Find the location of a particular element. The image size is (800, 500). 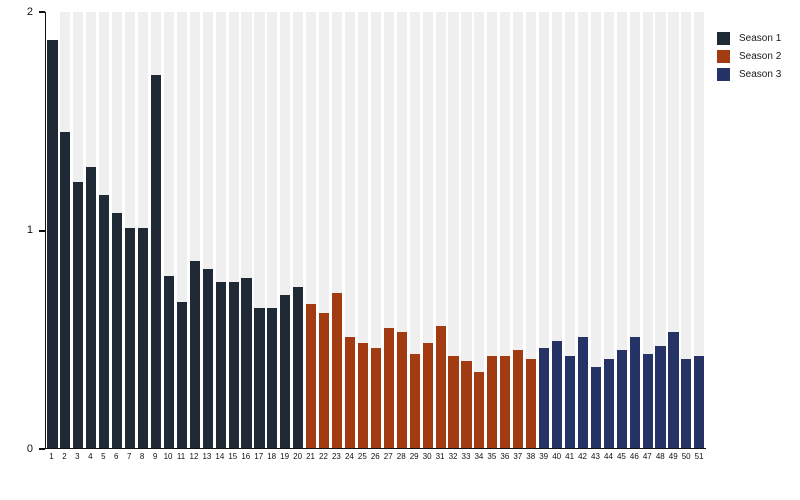

x-tick-label: 31 is located at coordinates (440, 456).